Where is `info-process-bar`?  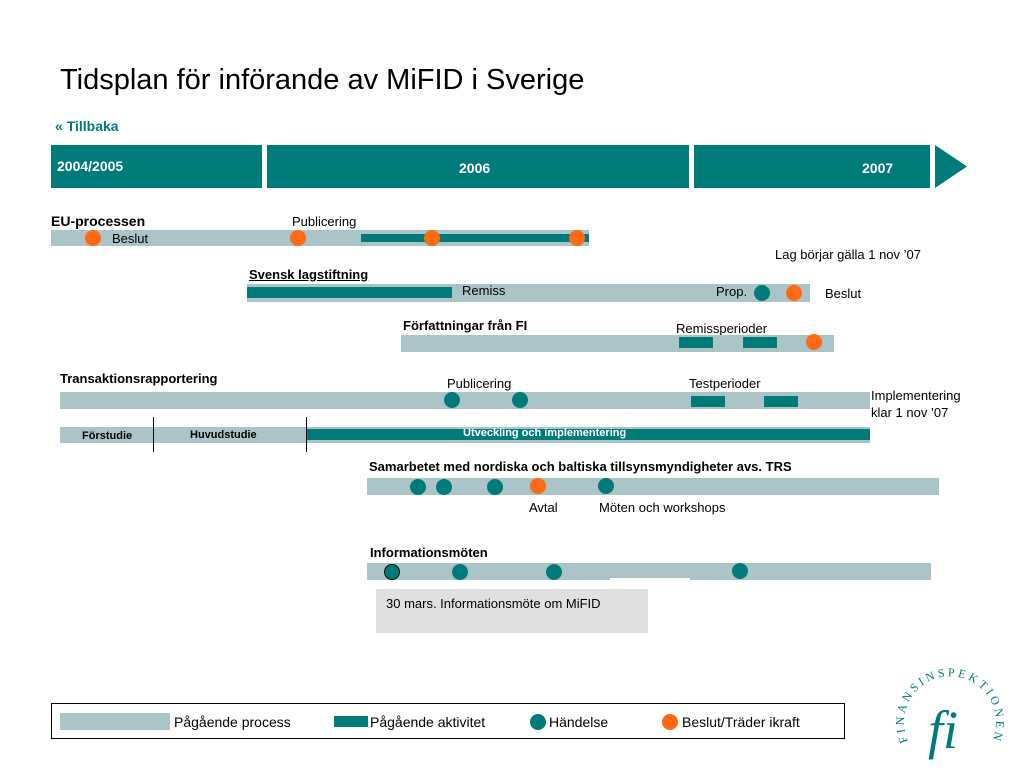
info-process-bar is located at coordinates (649, 571).